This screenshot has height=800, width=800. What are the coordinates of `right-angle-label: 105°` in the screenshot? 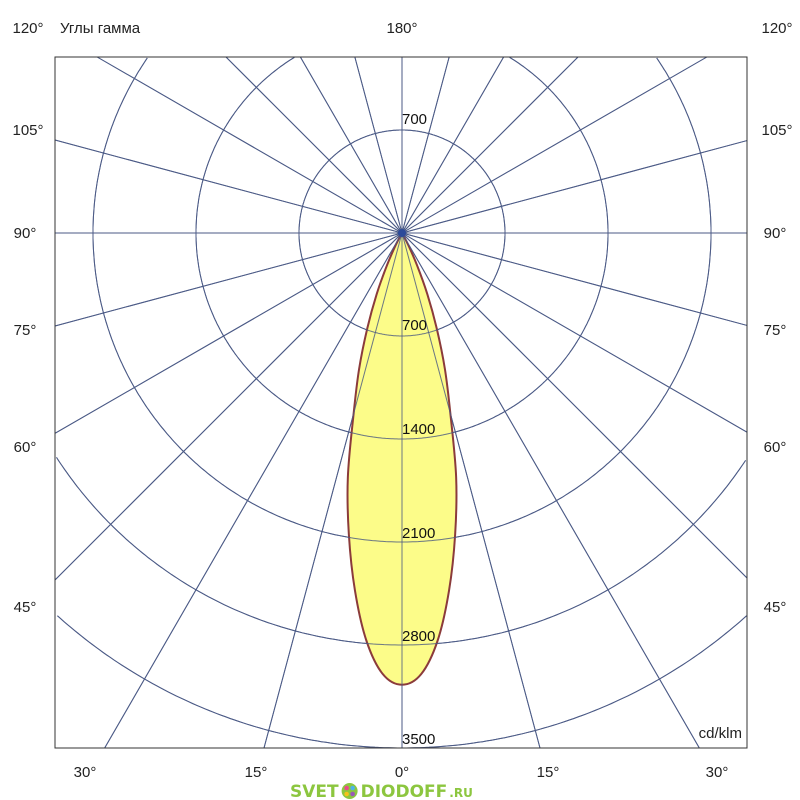 It's located at (776, 130).